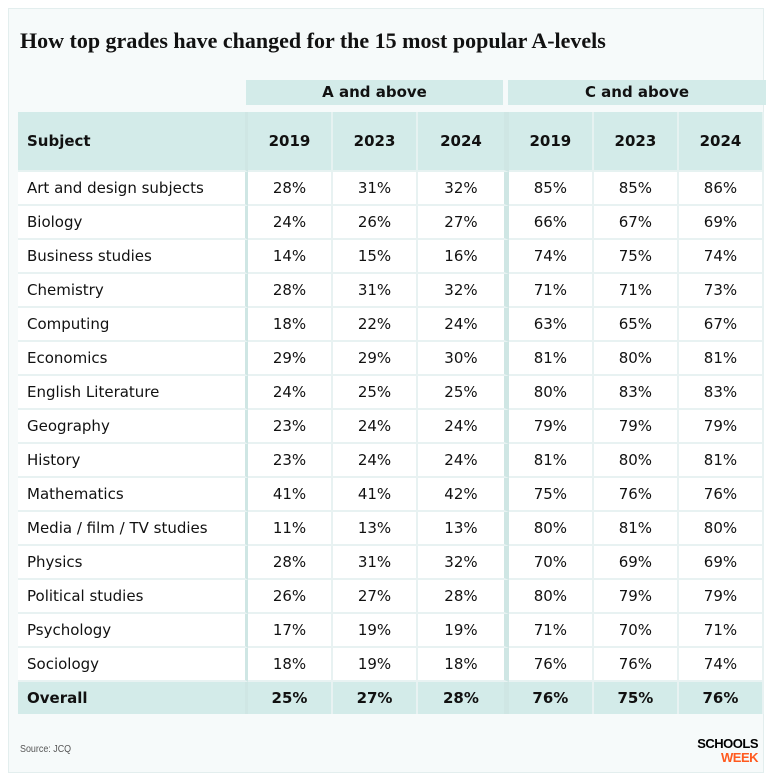 This screenshot has width=768, height=779. Describe the element at coordinates (637, 92) in the screenshot. I see `group-header-c-and-above: C and above` at that location.